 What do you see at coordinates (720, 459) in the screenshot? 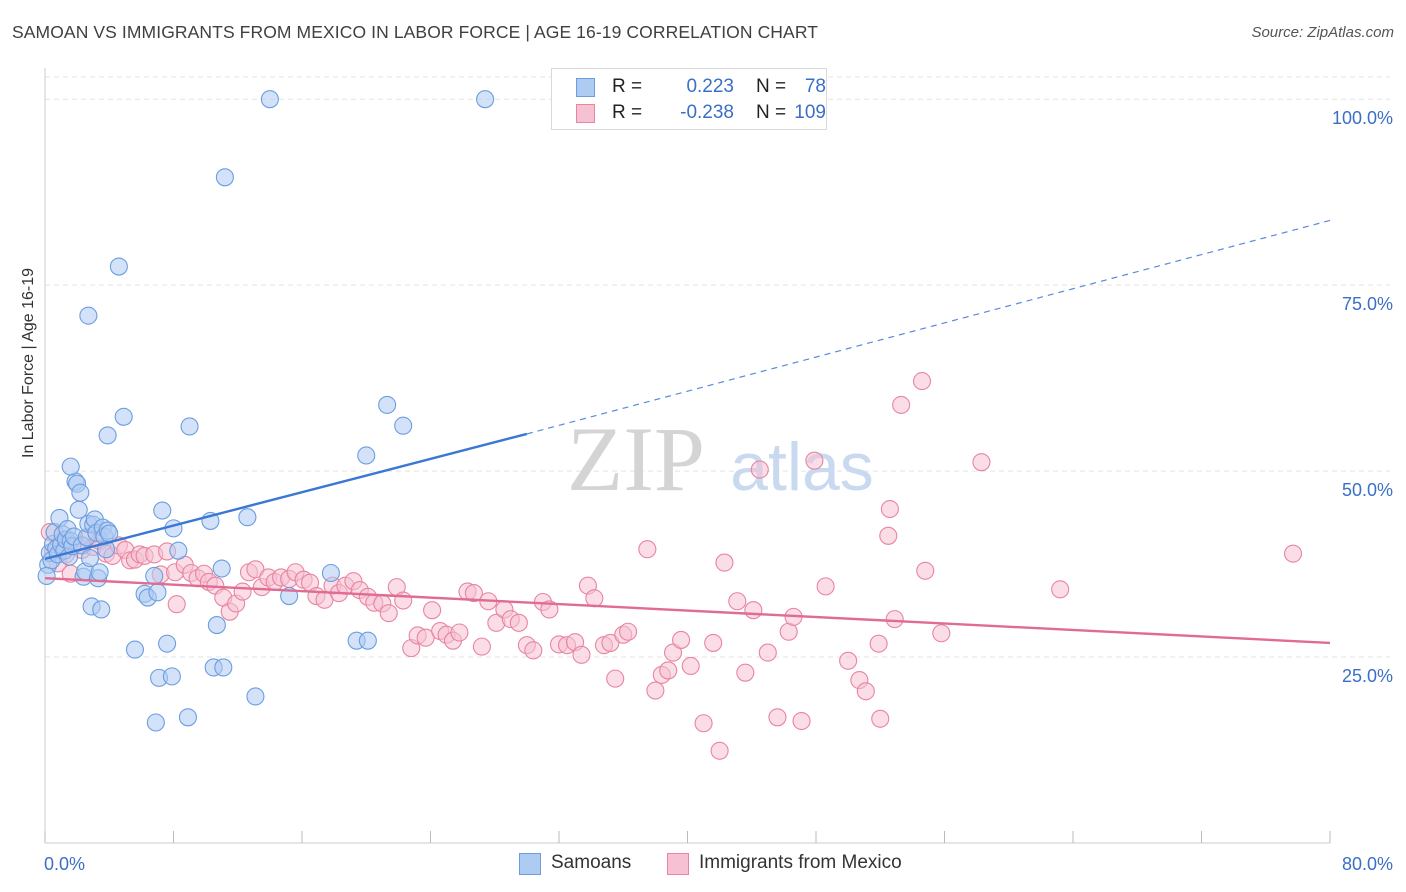
I see `watermark: ZIP atlas` at bounding box center [720, 459].